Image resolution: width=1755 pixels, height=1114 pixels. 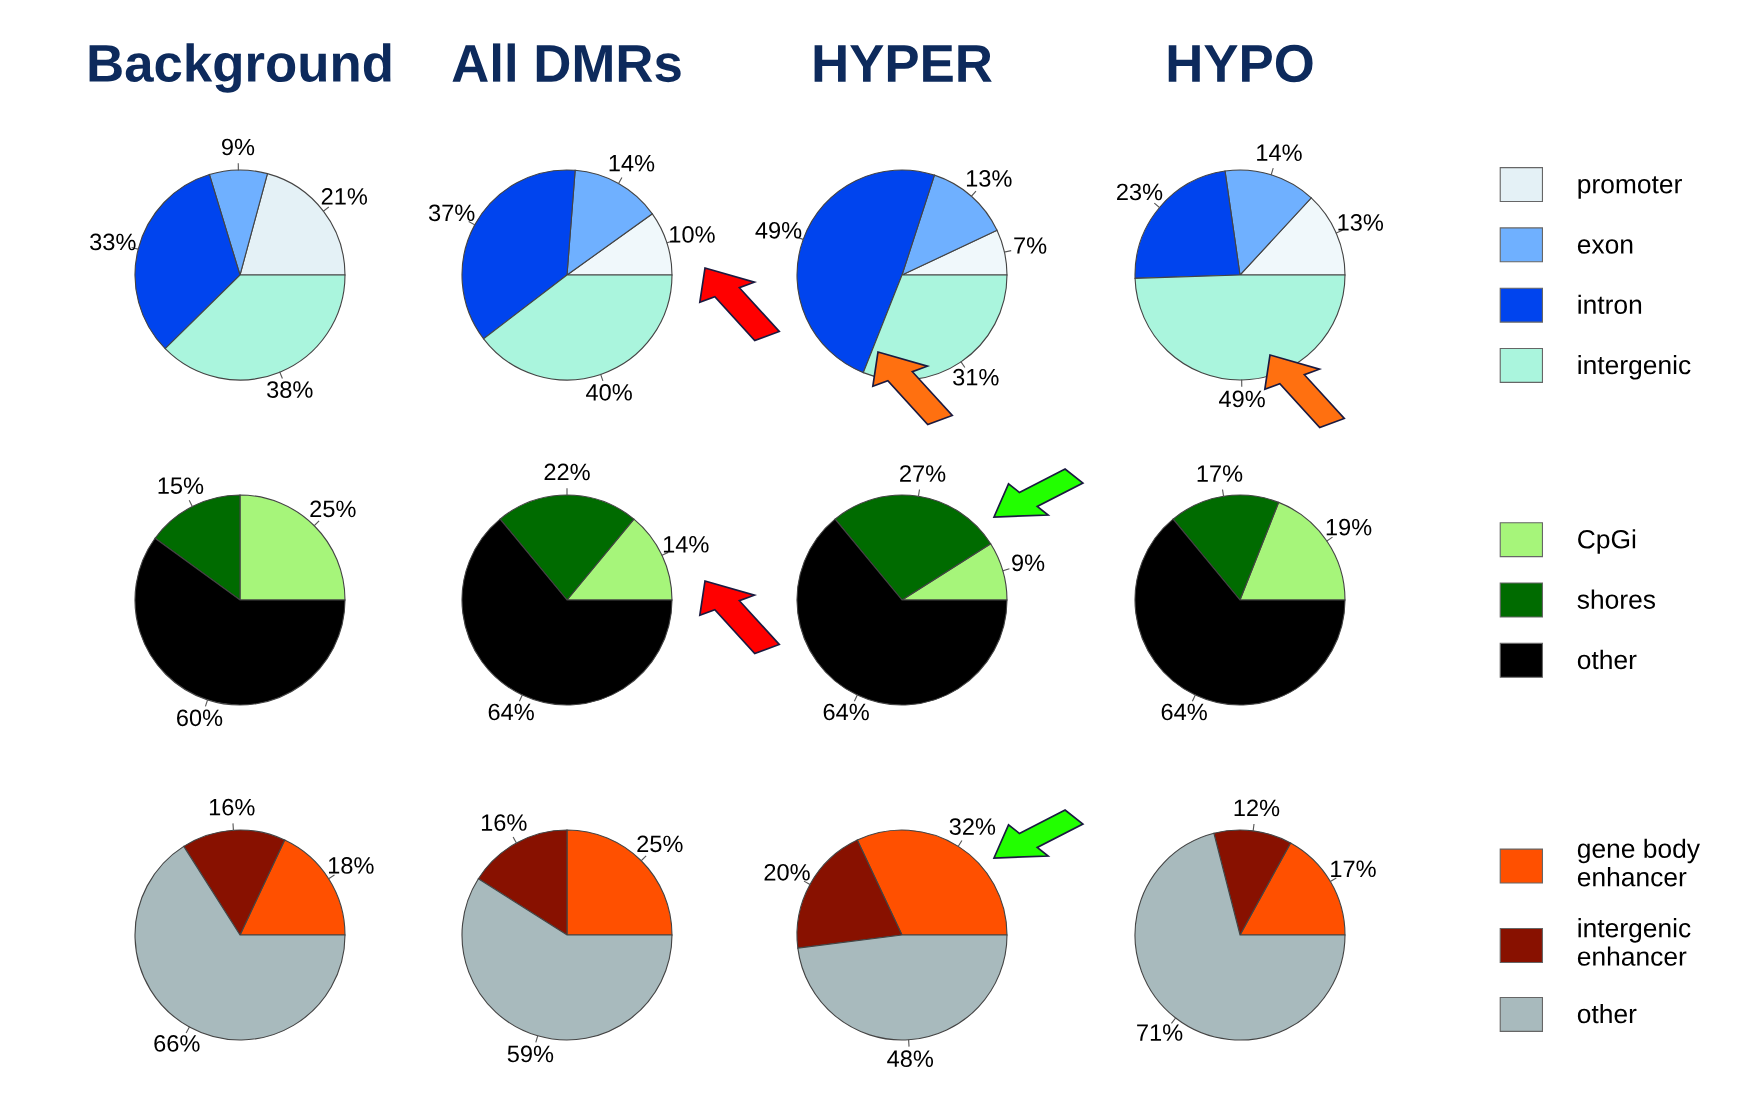 I want to click on legend-label: CpGi, so click(x=1607, y=541).